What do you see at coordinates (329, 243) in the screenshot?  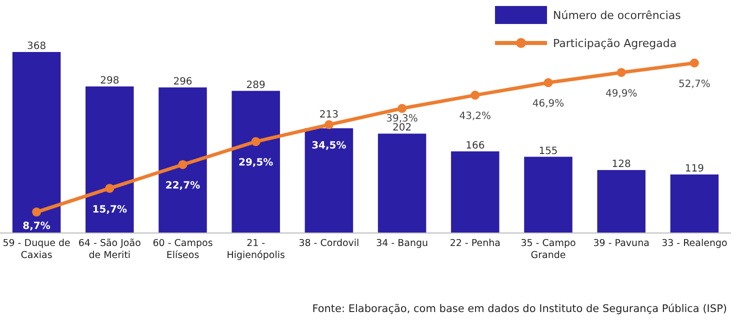 I see `x-tick-label: 38 - Cordovil` at bounding box center [329, 243].